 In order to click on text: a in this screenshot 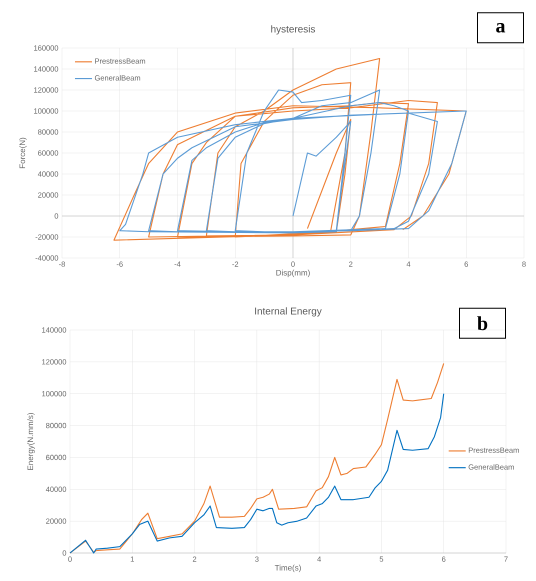, I will do `click(501, 28)`.